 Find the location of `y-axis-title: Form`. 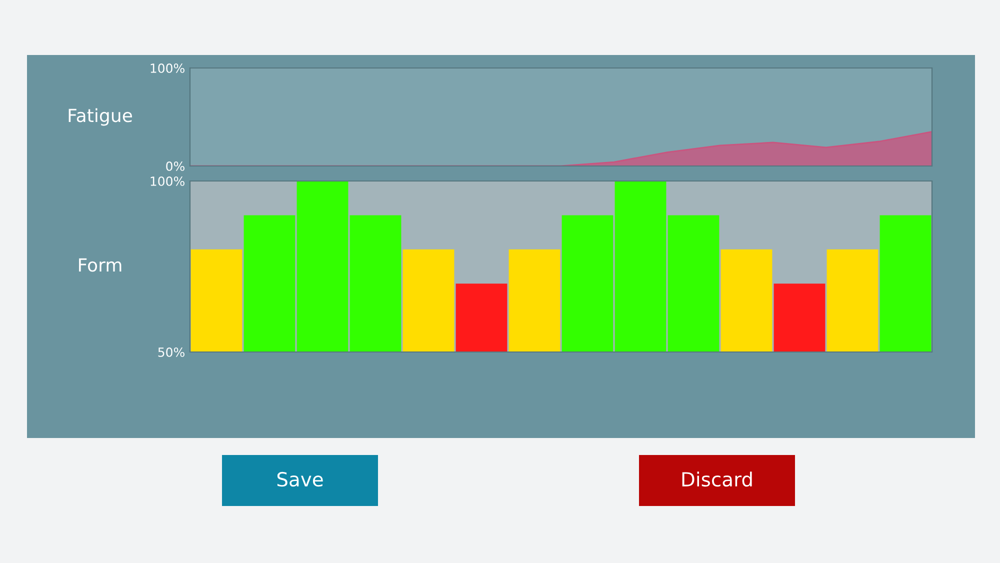

y-axis-title: Form is located at coordinates (100, 265).